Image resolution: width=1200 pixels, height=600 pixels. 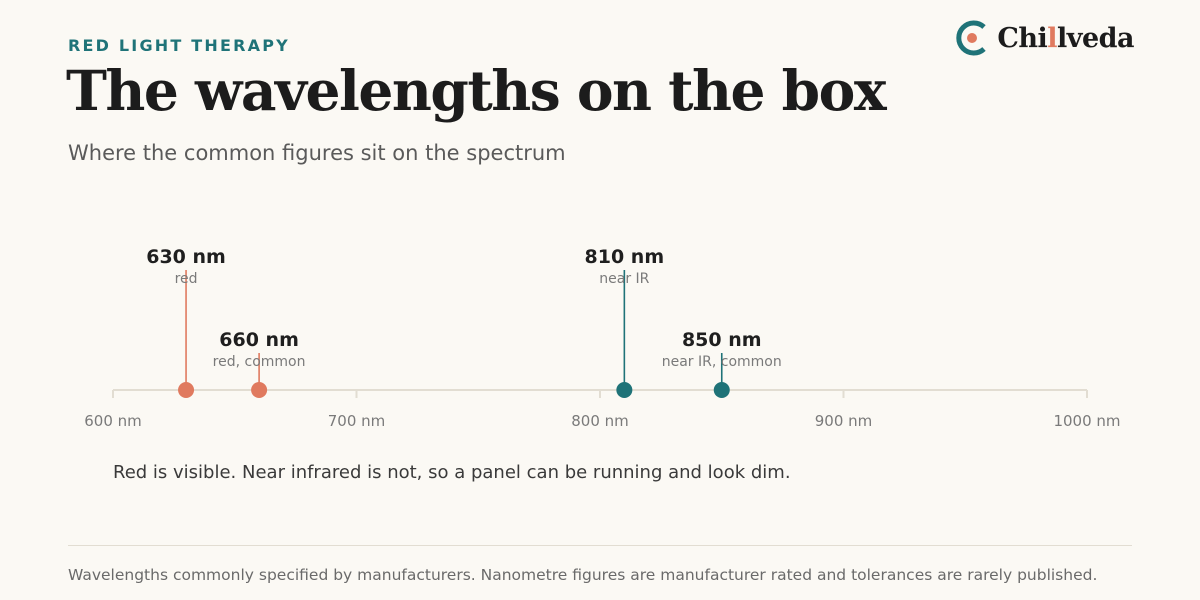 I want to click on brand-name-end: lveda, so click(x=1096, y=38).